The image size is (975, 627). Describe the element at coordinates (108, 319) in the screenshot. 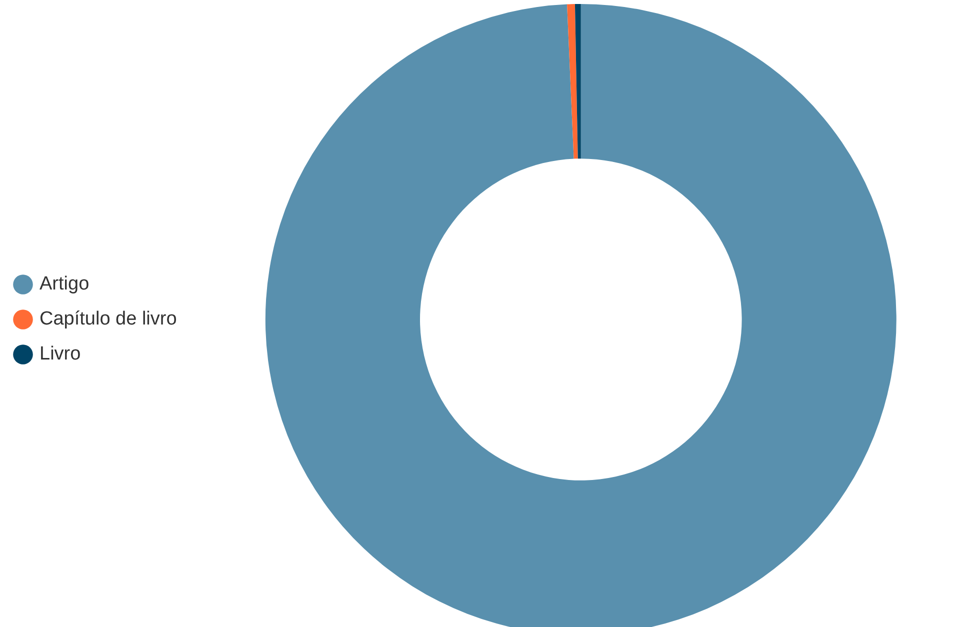

I see `legend-label: Capítulo de livro` at that location.